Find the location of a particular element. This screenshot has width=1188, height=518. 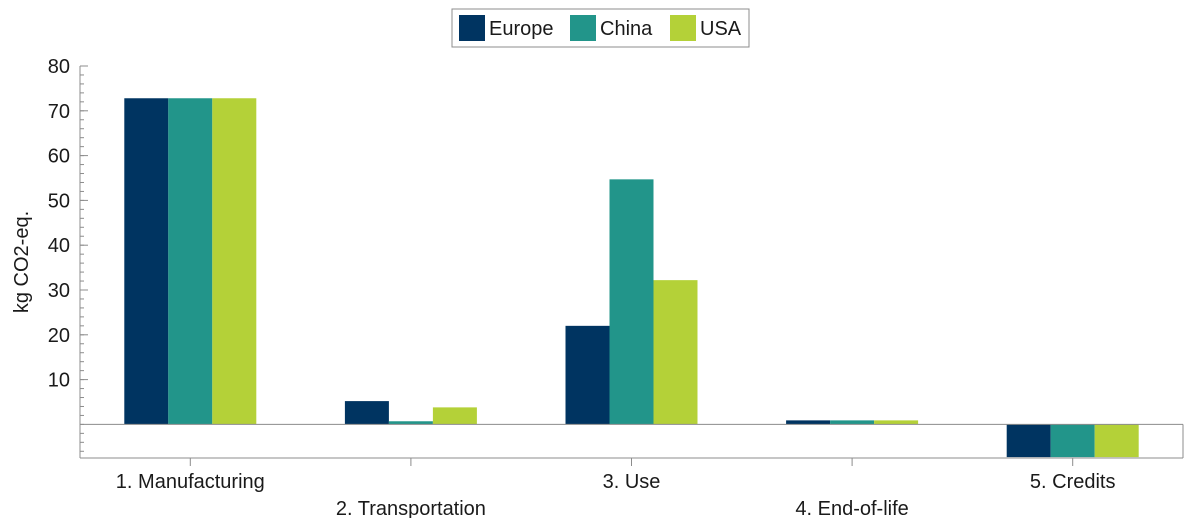

legend-swatch-europe is located at coordinates (472, 28).